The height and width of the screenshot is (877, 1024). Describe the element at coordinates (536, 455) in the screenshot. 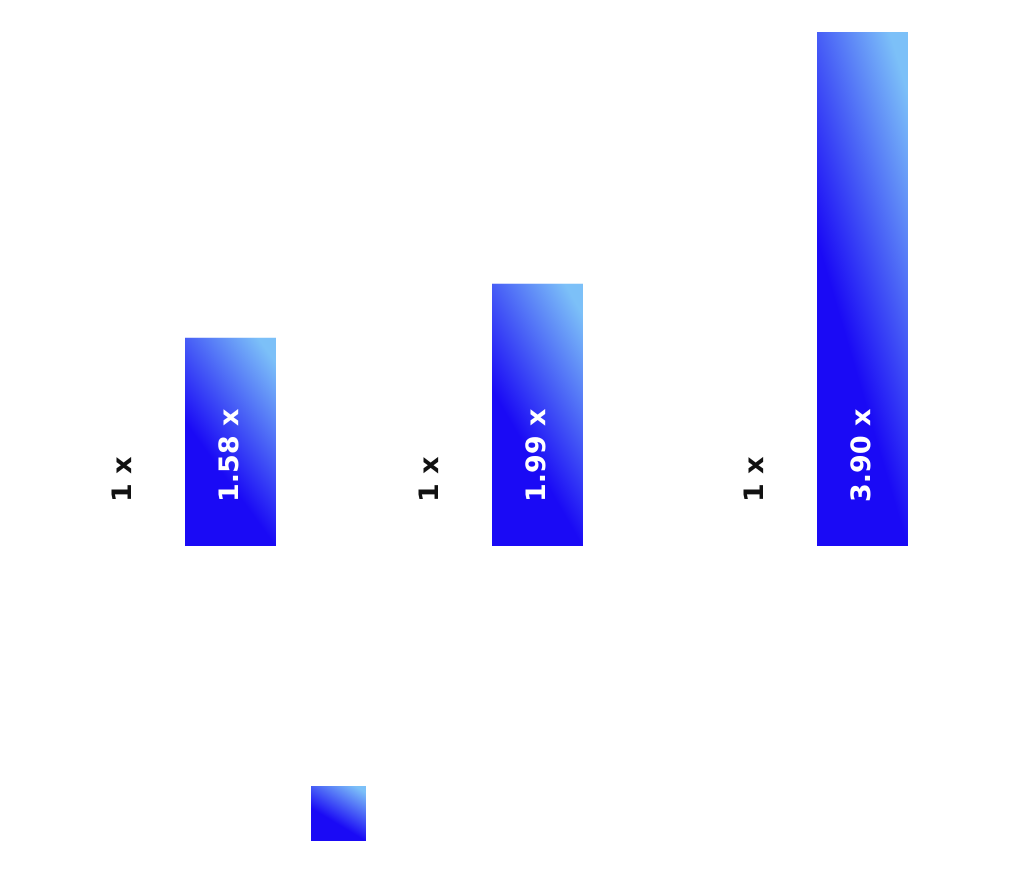

I see `value-label: 1.99 x` at that location.